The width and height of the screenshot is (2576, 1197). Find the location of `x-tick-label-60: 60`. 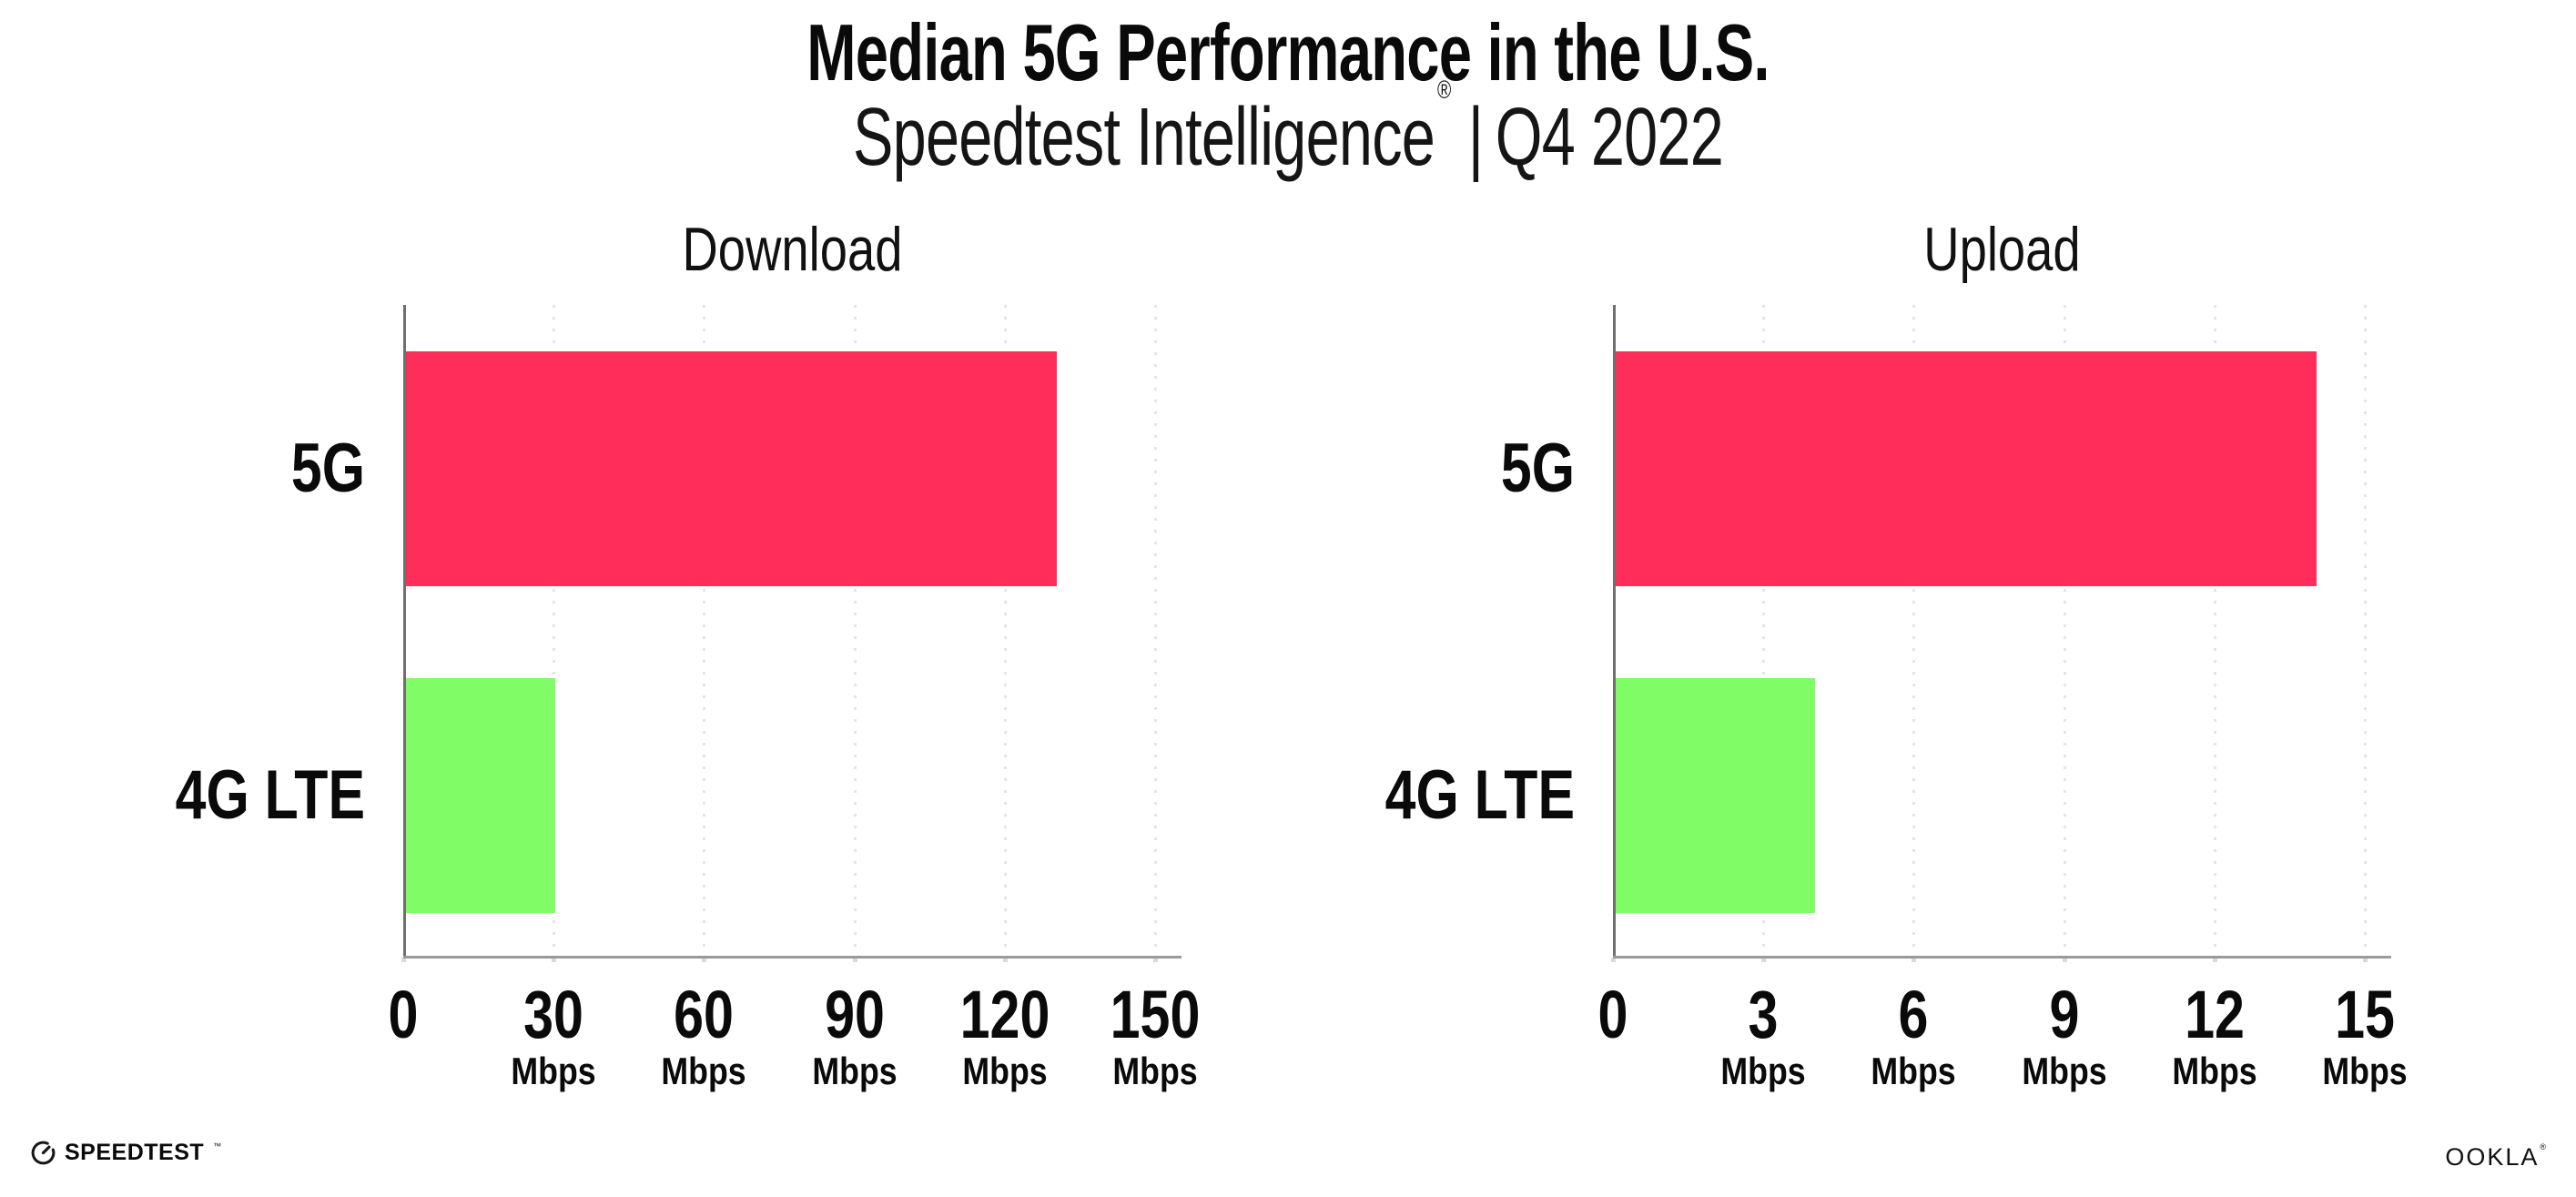

x-tick-label-60: 60 is located at coordinates (704, 1015).